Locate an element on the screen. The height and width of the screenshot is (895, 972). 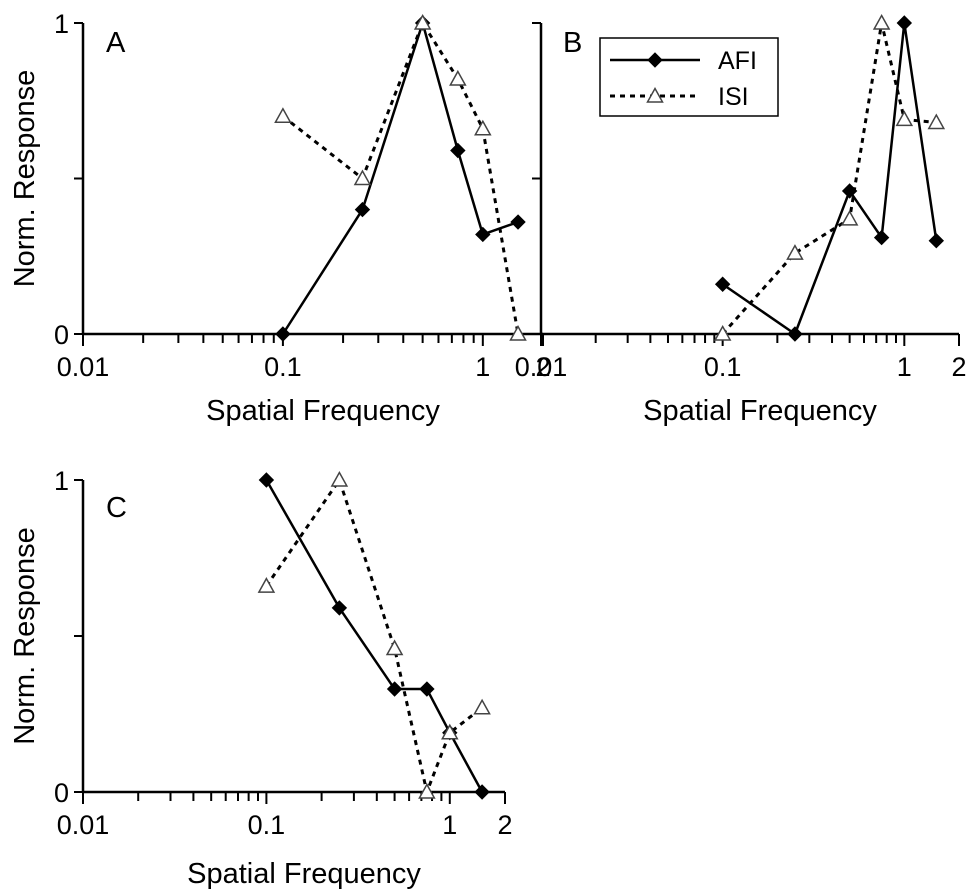
legend-label-afi: AFI is located at coordinates (737, 61).